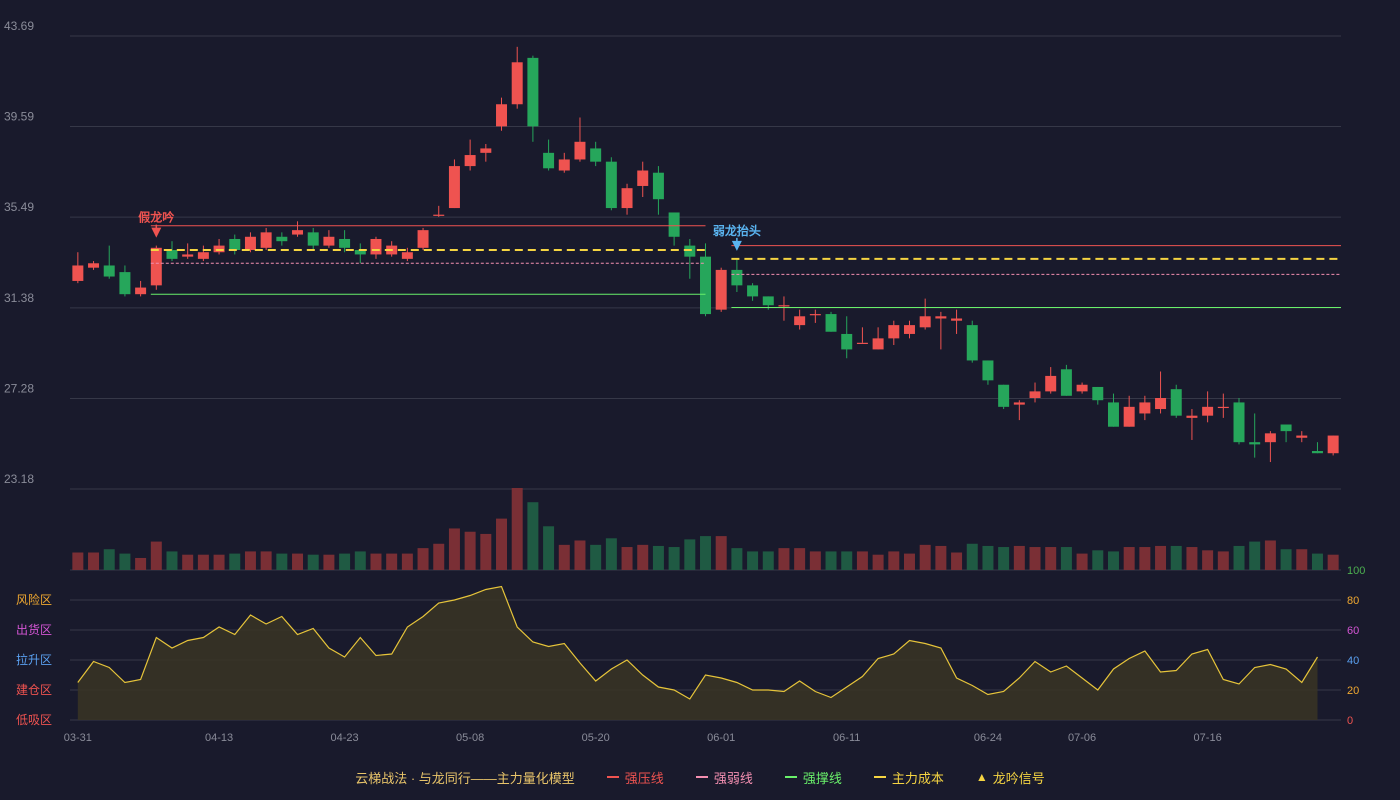 This screenshot has width=1400, height=800. I want to click on legend-title: 云梯战法 · 与龙同行——主力量化模型, so click(465, 777).